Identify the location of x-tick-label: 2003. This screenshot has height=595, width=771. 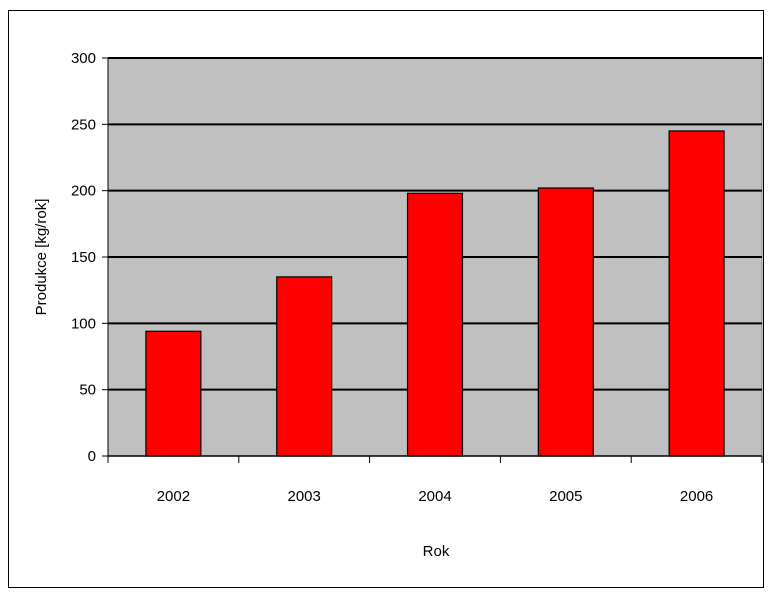
(304, 496).